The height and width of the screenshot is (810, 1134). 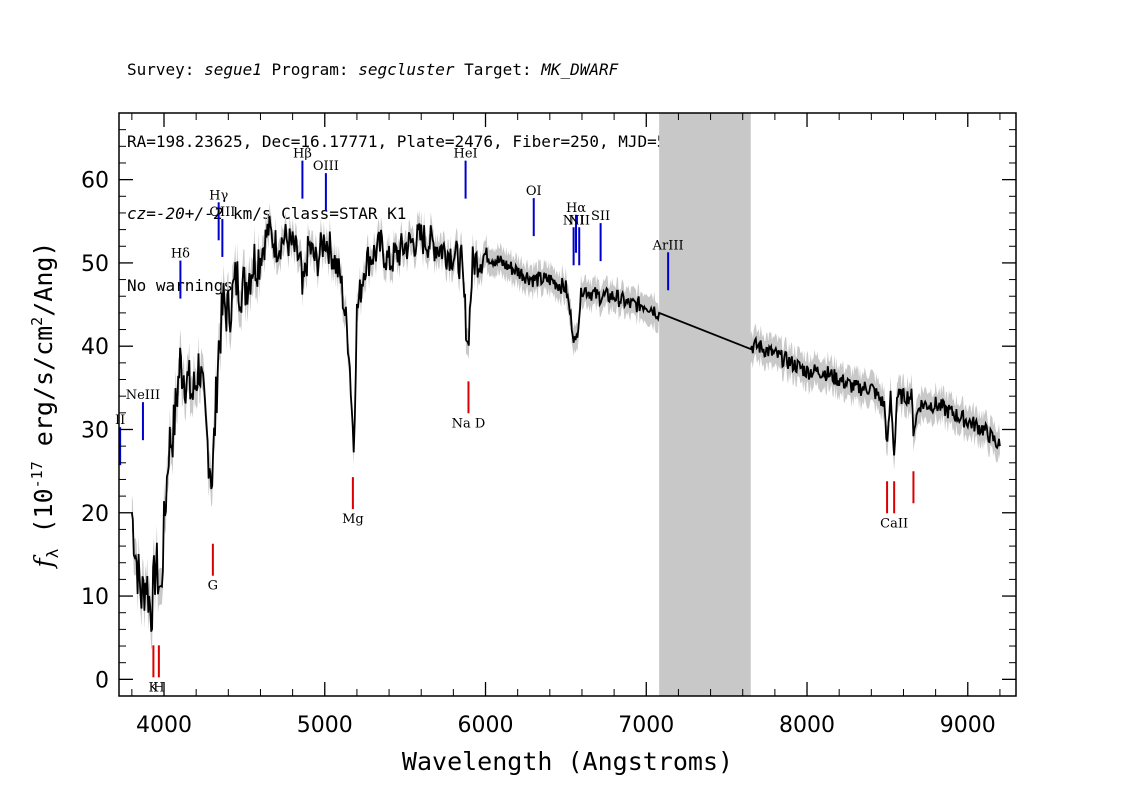 What do you see at coordinates (143, 395) in the screenshot?
I see `emission-line-label: NeIII` at bounding box center [143, 395].